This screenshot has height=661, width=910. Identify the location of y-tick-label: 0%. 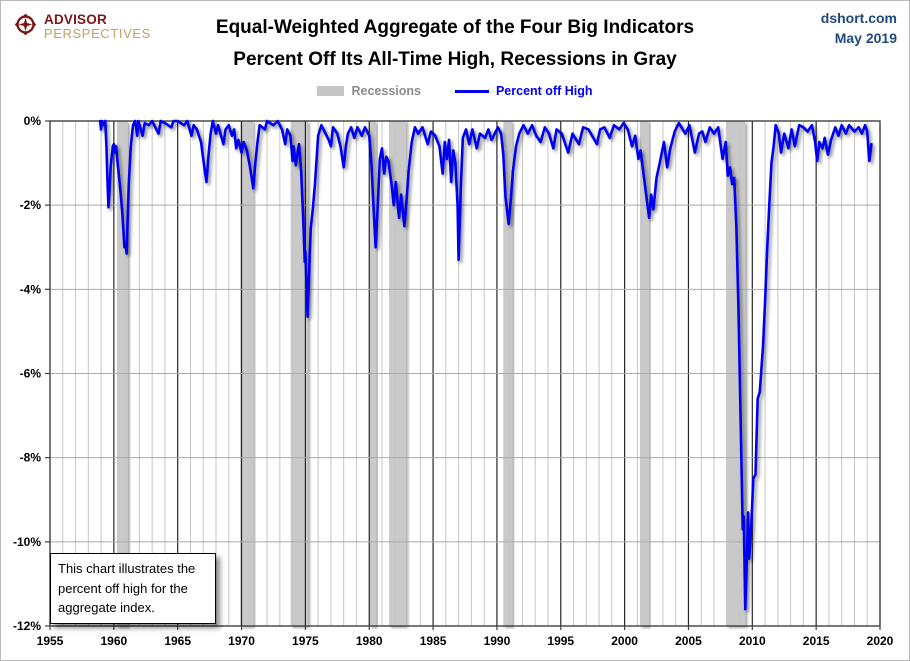
(33, 121).